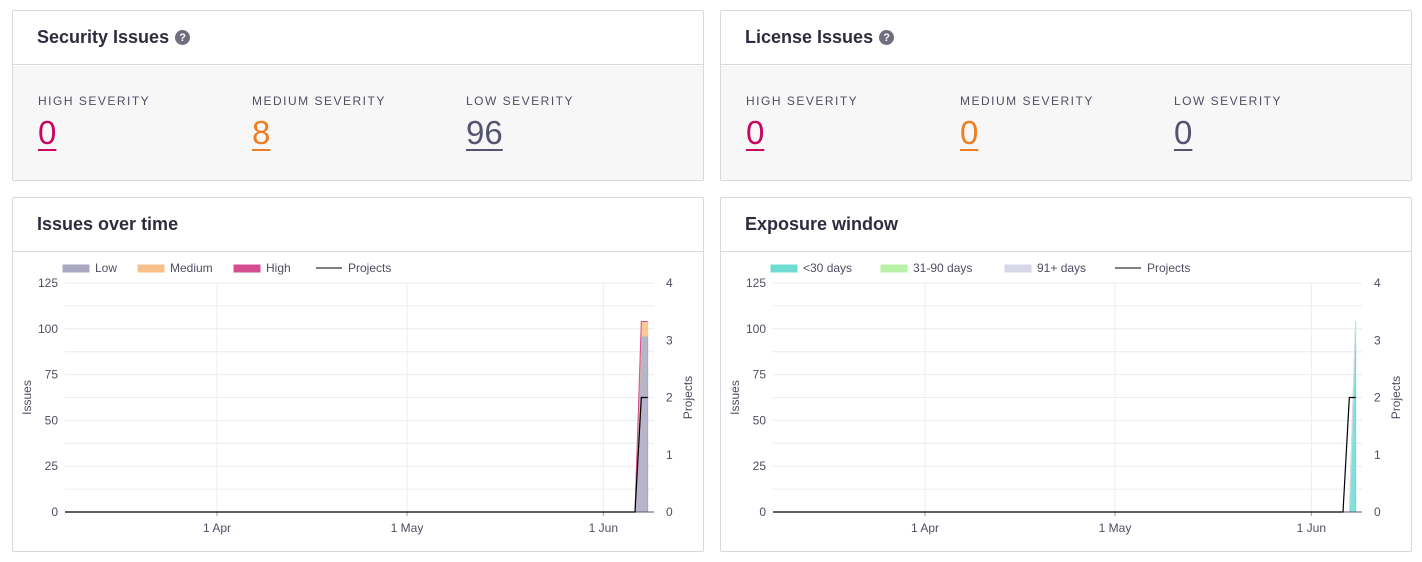 The height and width of the screenshot is (562, 1422). Describe the element at coordinates (262, 268) in the screenshot. I see `legend-item-high: High` at that location.